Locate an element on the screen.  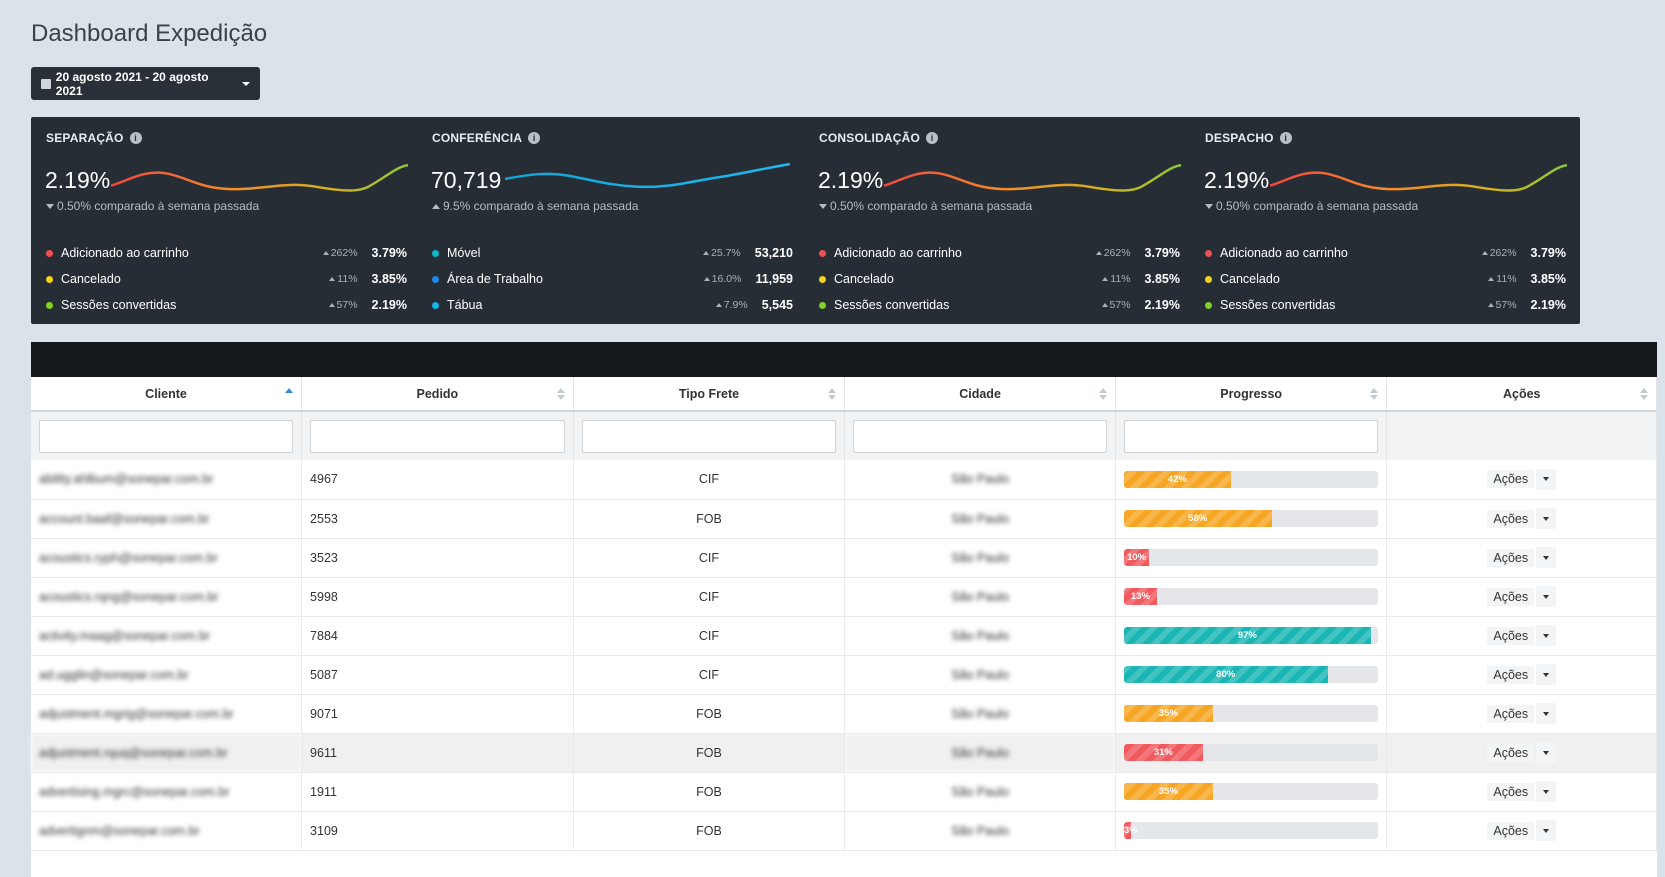
progress-fill: 80% is located at coordinates (1225, 674).